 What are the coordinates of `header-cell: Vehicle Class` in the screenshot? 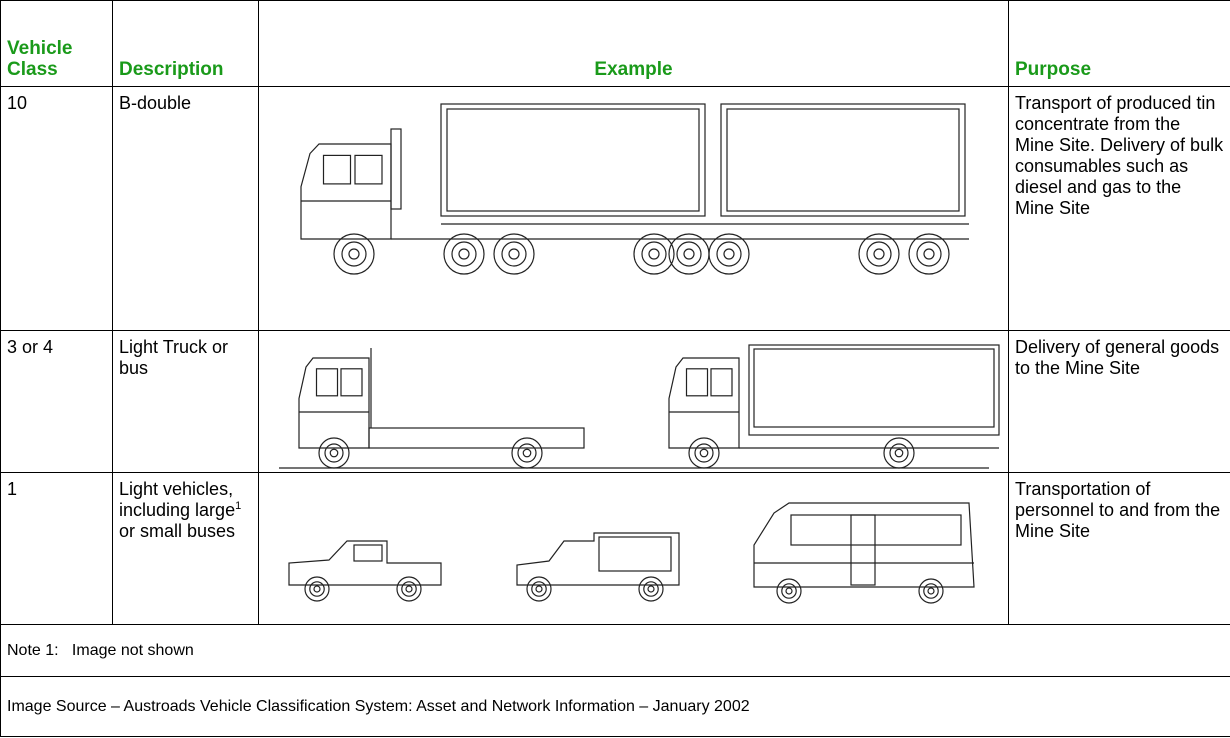 It's located at (56, 43).